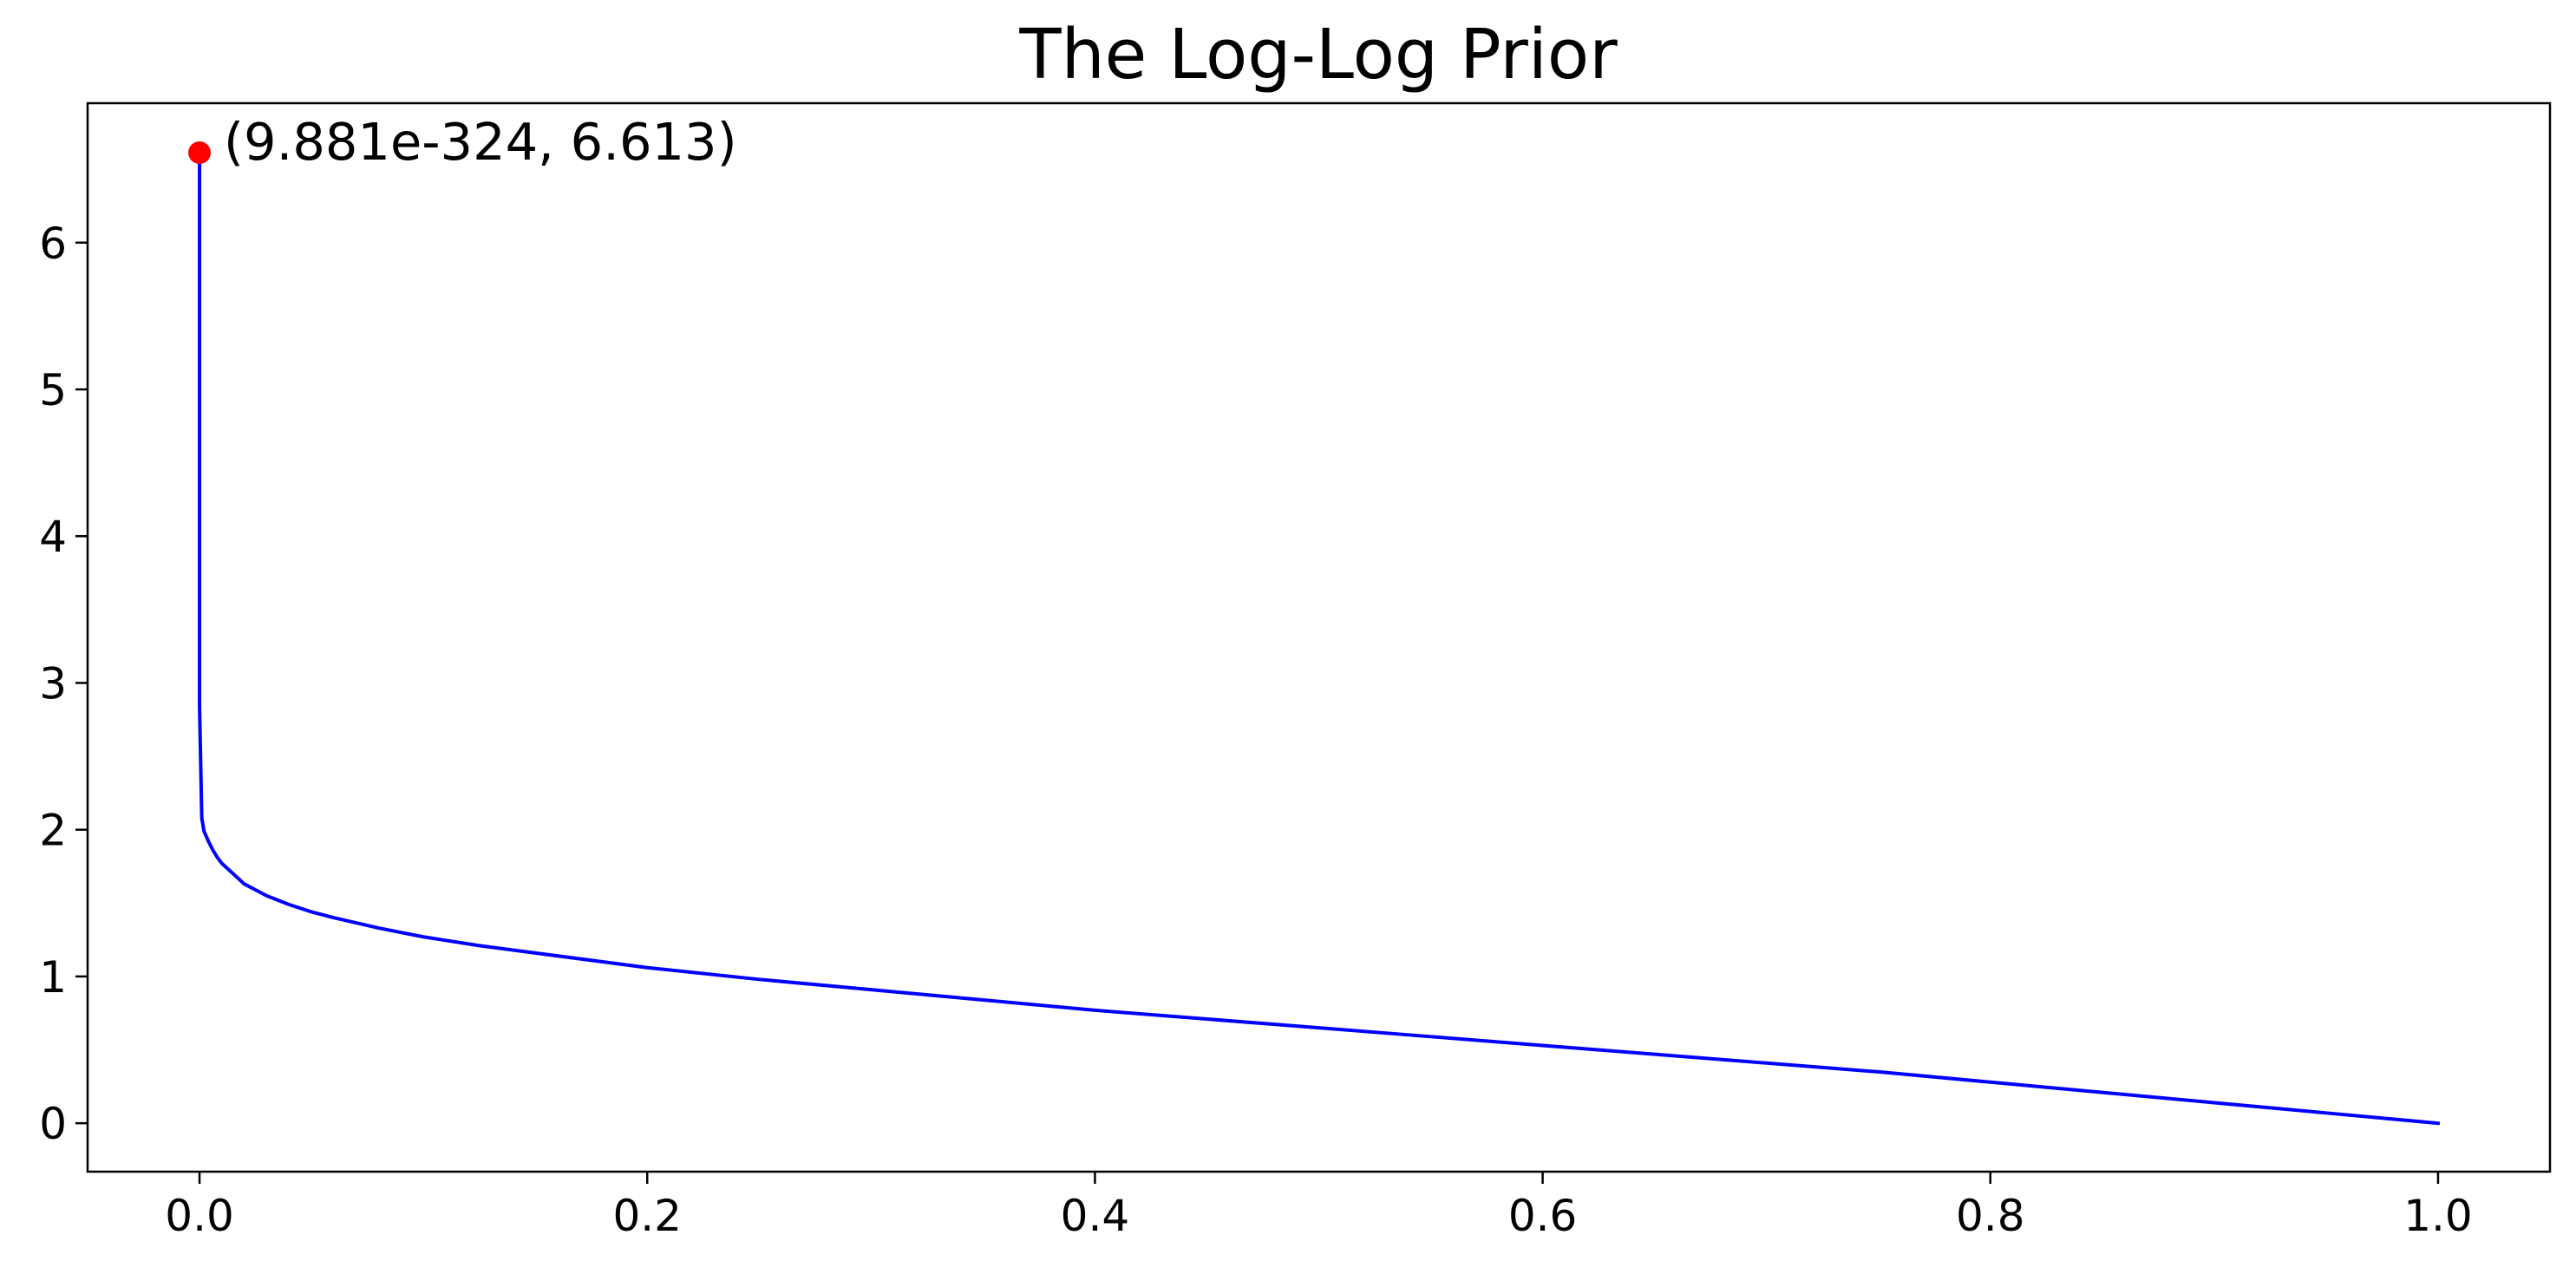  What do you see at coordinates (1319, 1206) in the screenshot?
I see `x-axis: 0.0 0.2 0.4 0.6 0.8 1.0` at bounding box center [1319, 1206].